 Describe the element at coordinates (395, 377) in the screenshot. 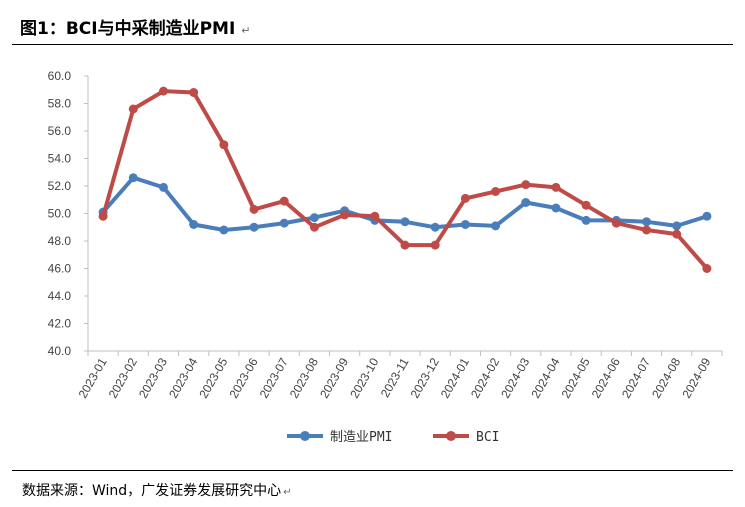

I see `x-tick-label: 2023-11` at that location.